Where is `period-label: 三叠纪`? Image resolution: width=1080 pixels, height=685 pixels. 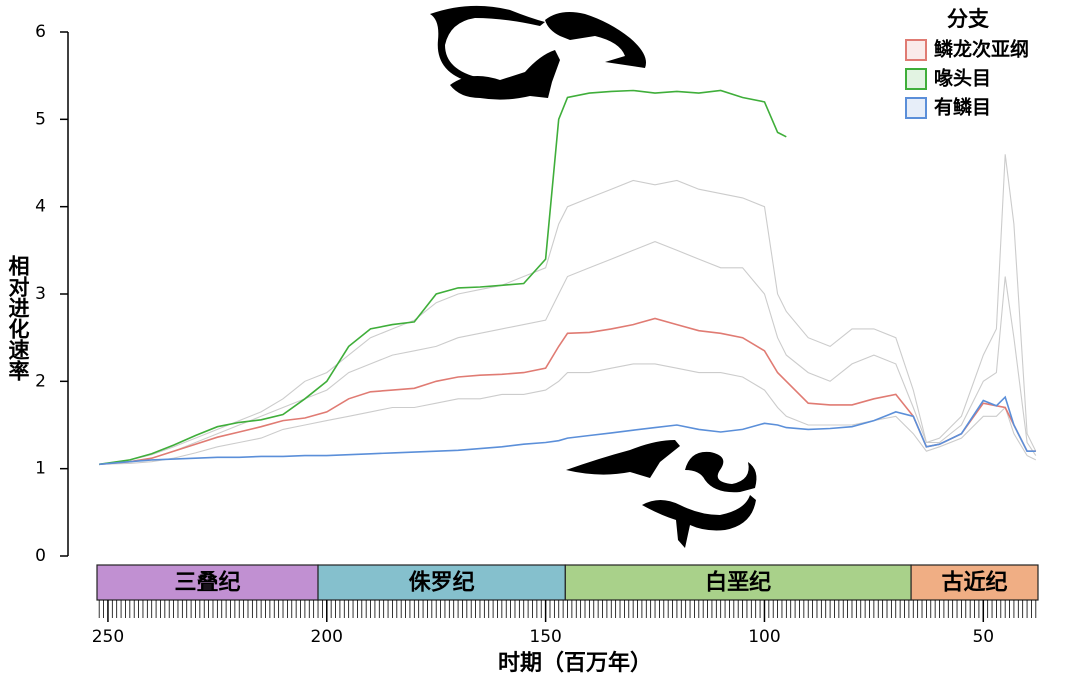 period-label: 三叠纪 is located at coordinates (208, 583).